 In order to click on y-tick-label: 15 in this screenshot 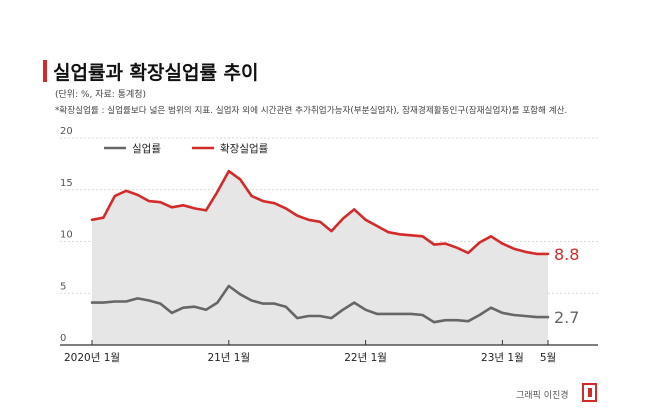, I will do `click(66, 183)`.